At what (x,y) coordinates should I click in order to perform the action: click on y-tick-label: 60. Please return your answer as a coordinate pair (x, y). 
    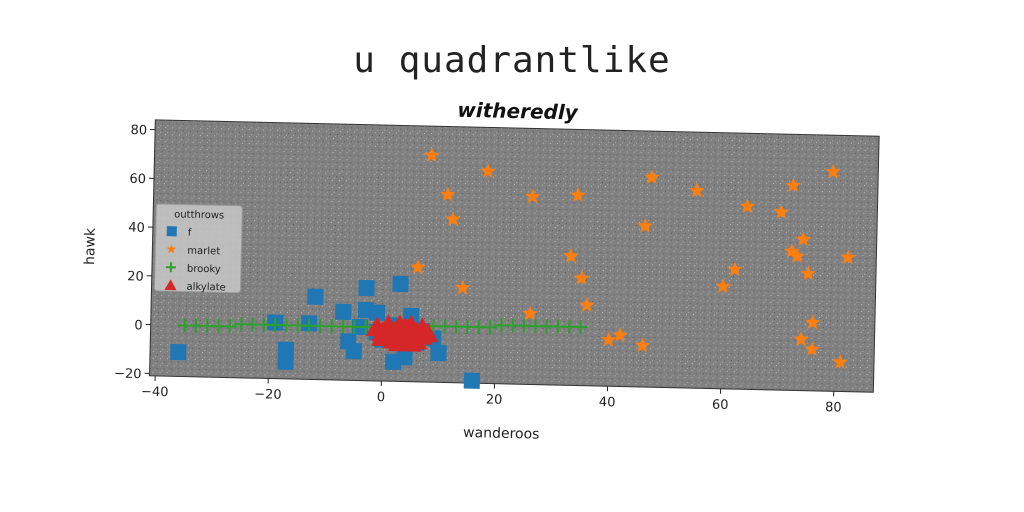
    Looking at the image, I should click on (137, 179).